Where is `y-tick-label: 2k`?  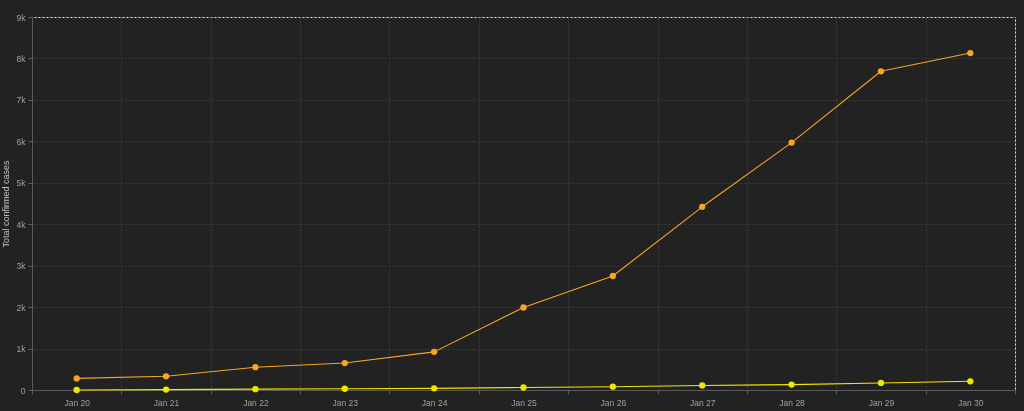
y-tick-label: 2k is located at coordinates (21, 307).